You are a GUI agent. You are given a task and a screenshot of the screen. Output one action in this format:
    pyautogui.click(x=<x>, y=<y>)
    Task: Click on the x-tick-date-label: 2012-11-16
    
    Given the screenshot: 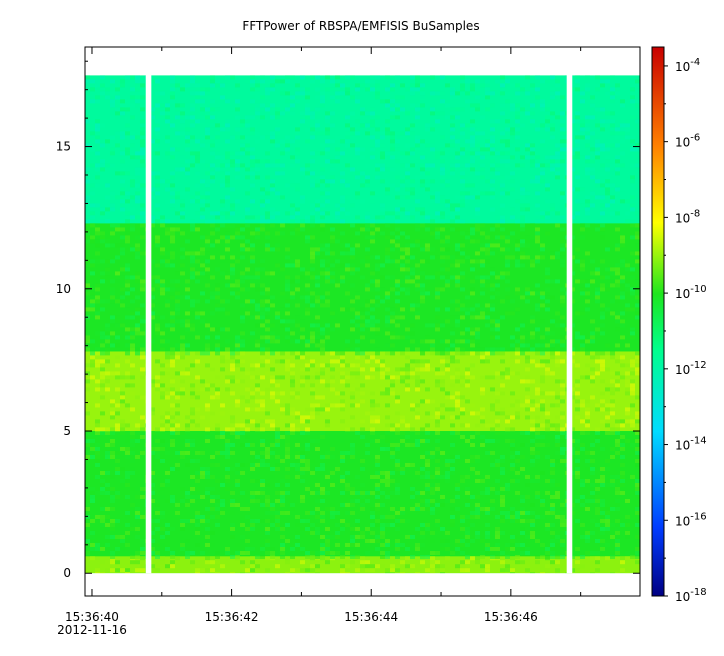 What is the action you would take?
    pyautogui.click(x=92, y=630)
    